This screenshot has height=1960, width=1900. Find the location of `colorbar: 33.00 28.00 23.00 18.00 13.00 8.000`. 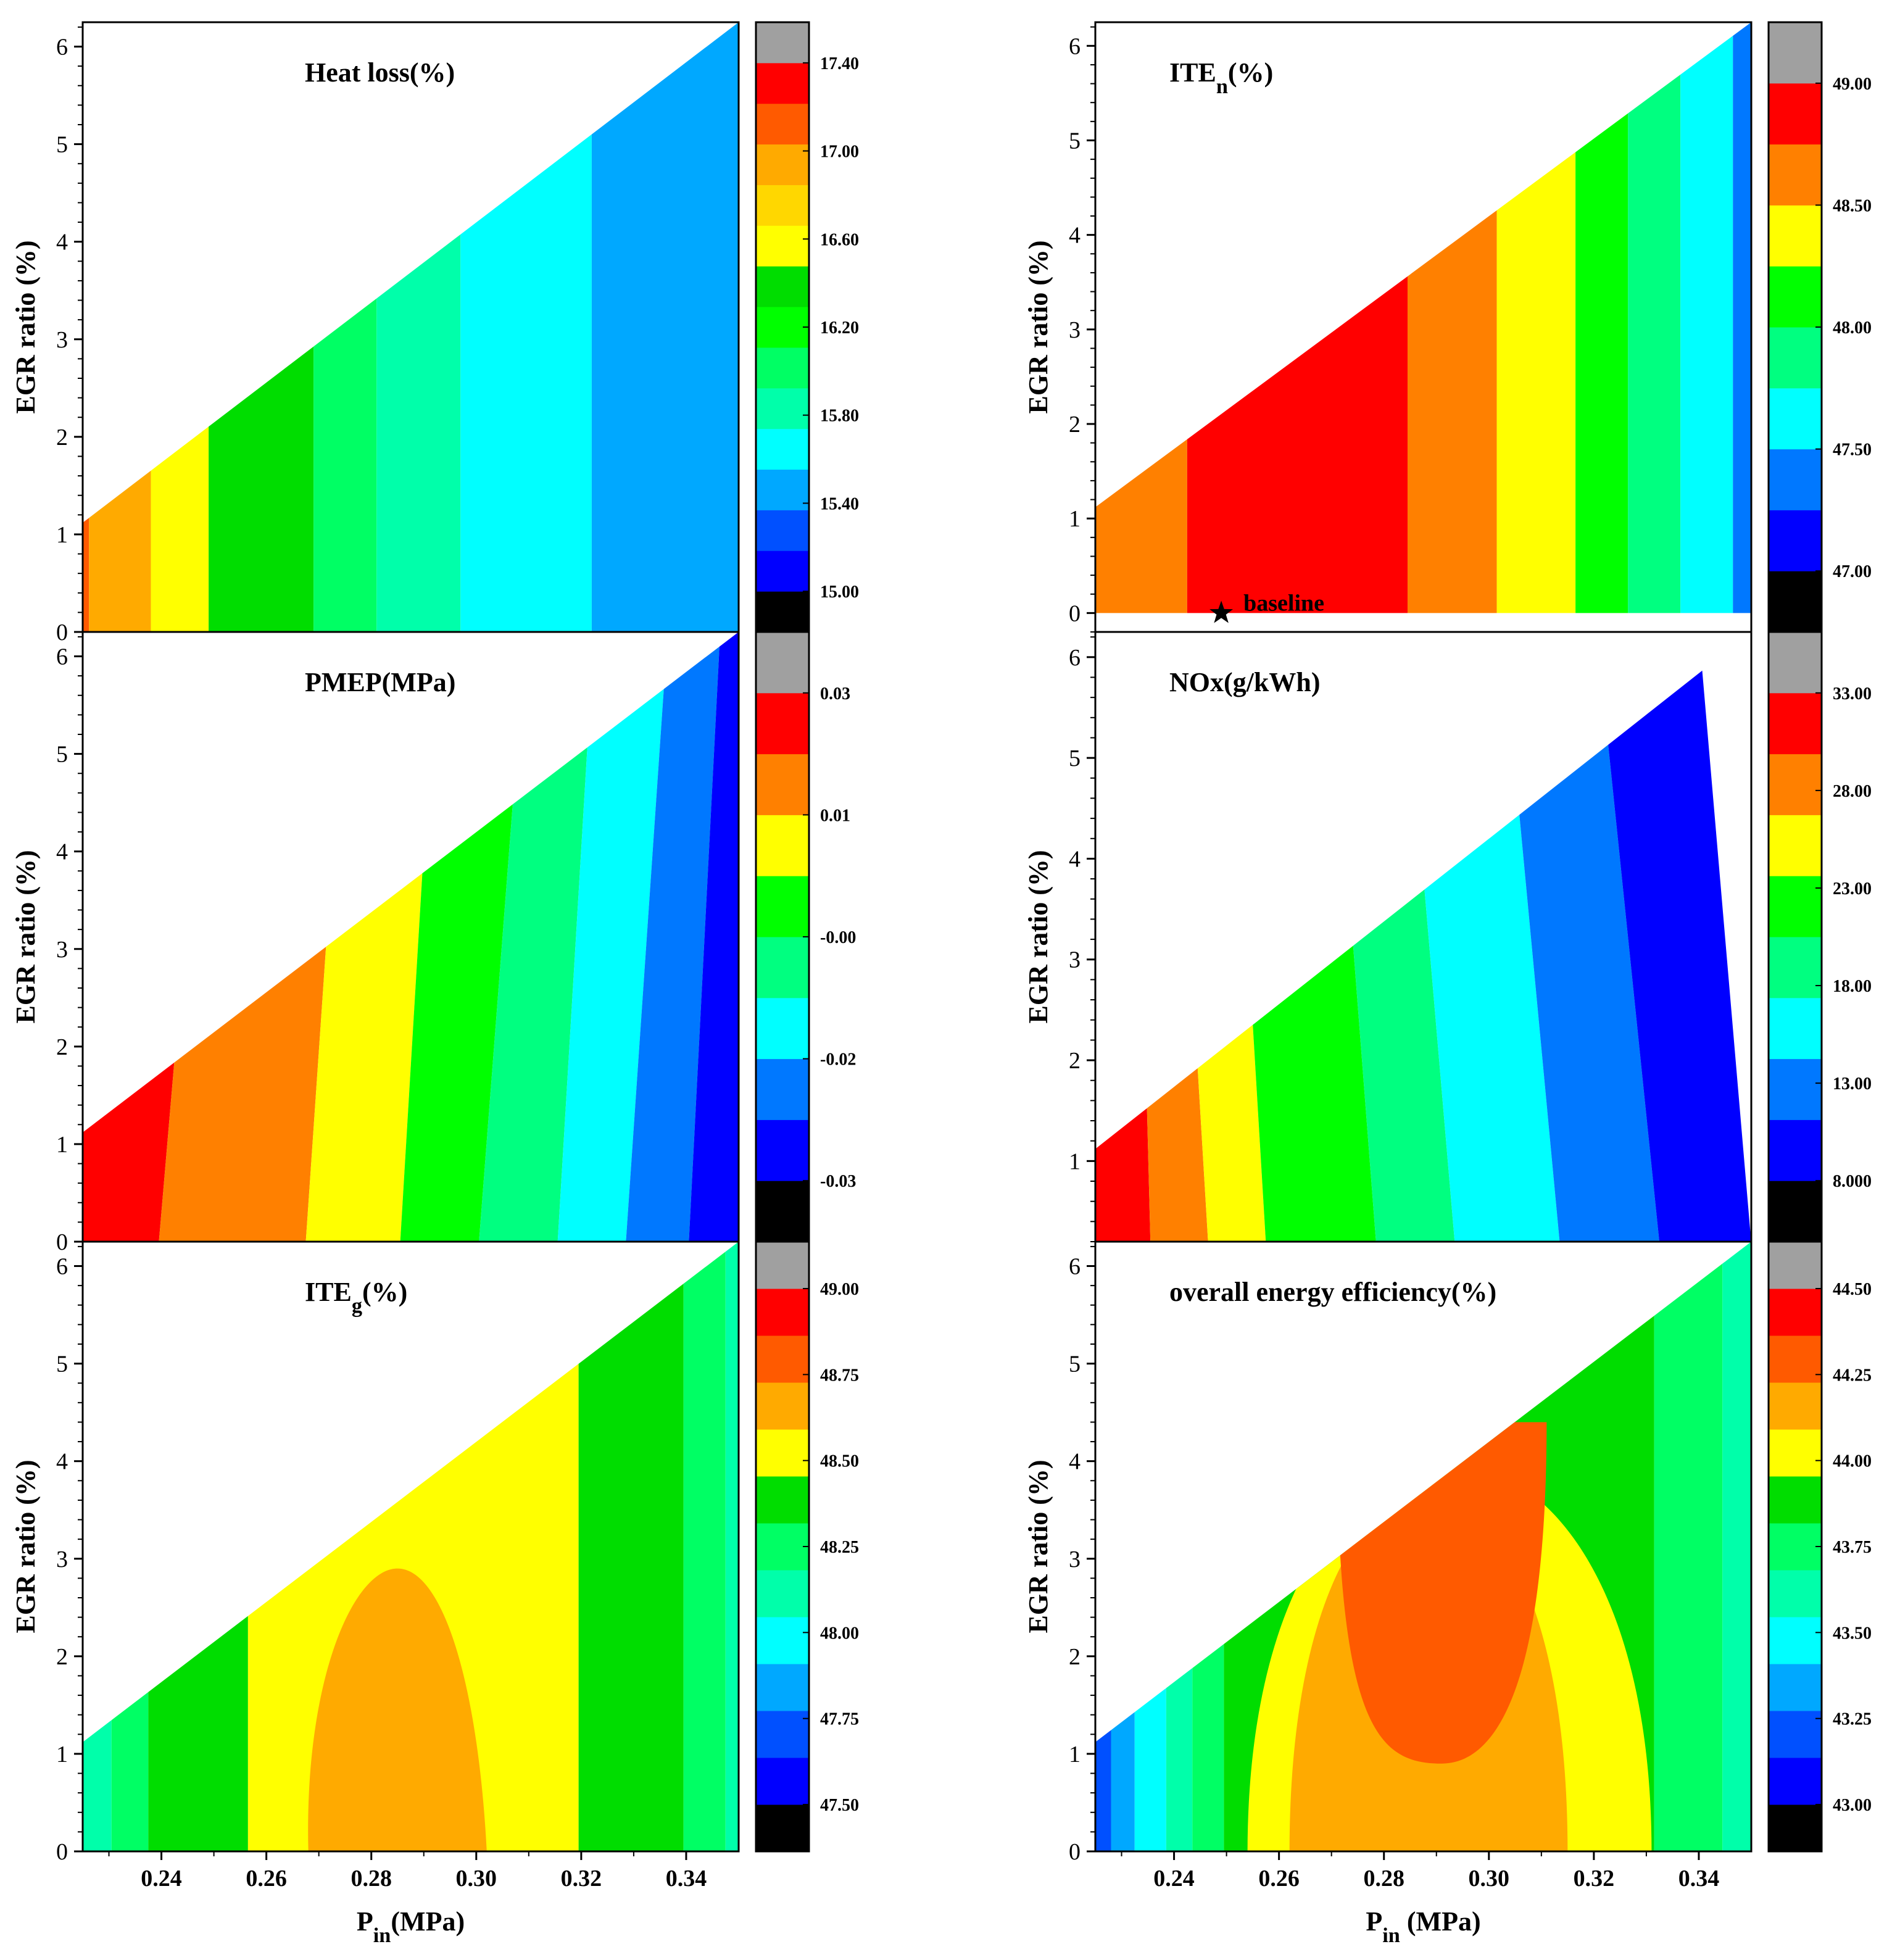

colorbar: 33.00 28.00 23.00 18.00 13.00 8.000 is located at coordinates (1819, 937).